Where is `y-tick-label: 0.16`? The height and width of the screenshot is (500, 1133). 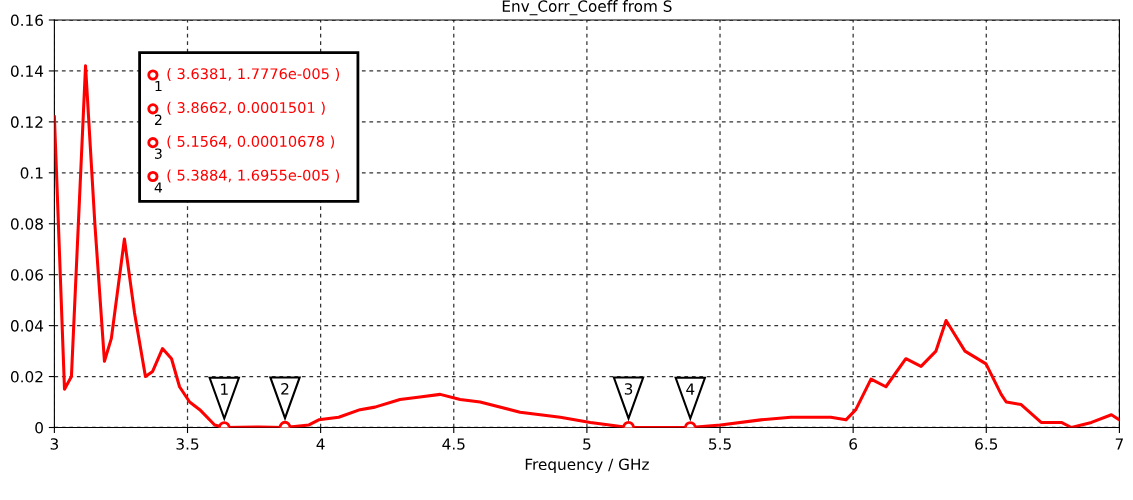 y-tick-label: 0.16 is located at coordinates (27, 20).